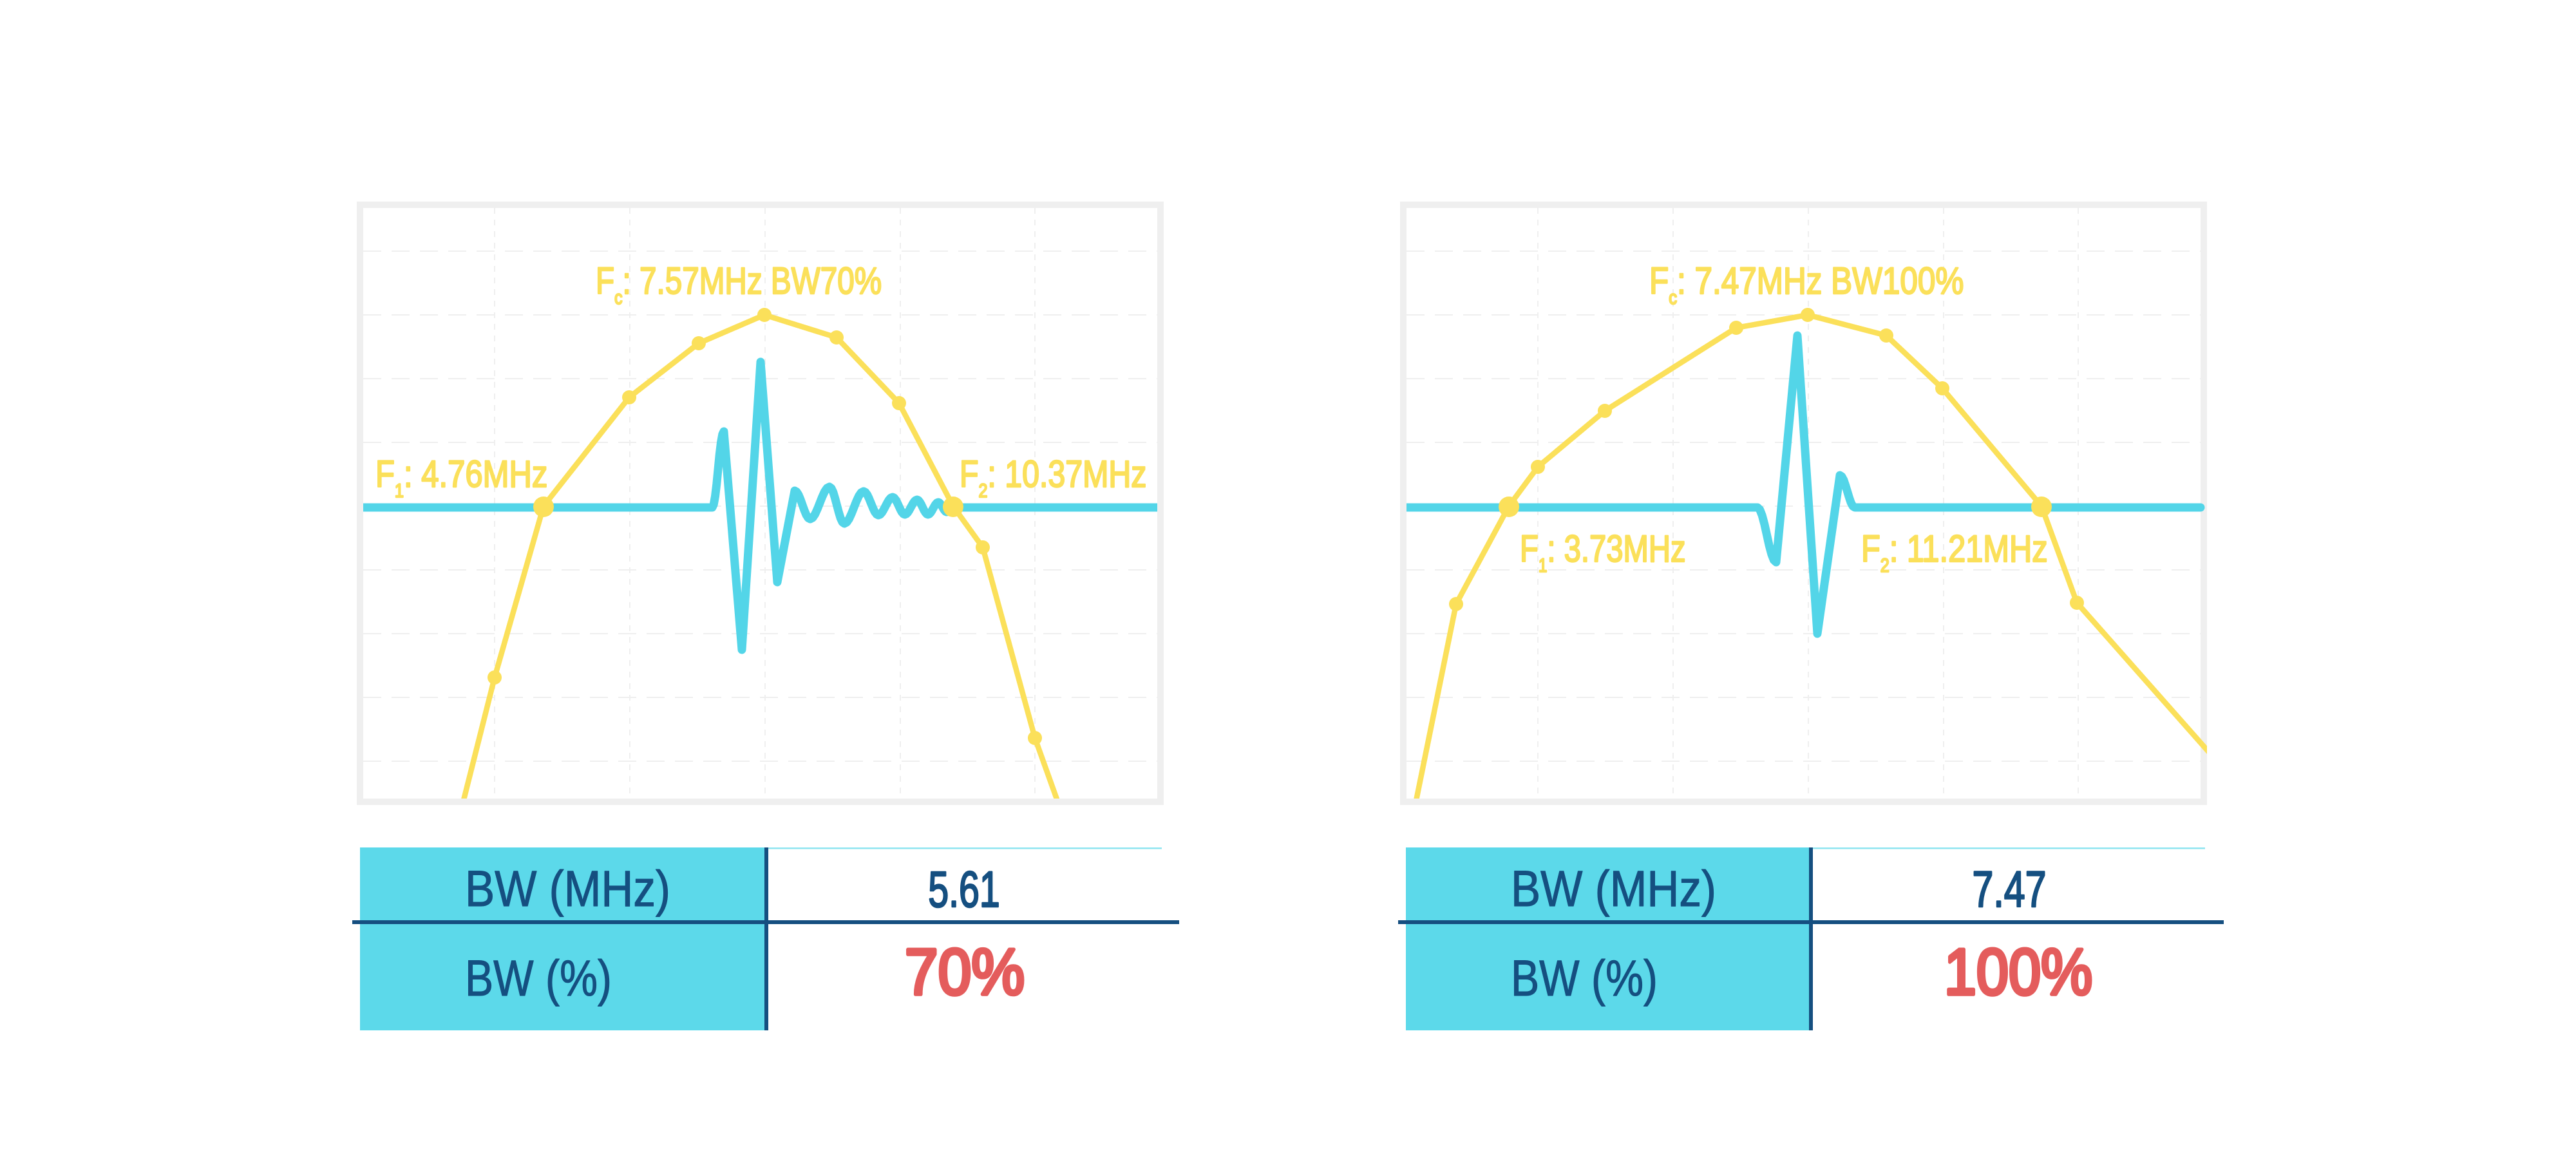  Describe the element at coordinates (2009, 889) in the screenshot. I see `svg-text: 7.47` at that location.